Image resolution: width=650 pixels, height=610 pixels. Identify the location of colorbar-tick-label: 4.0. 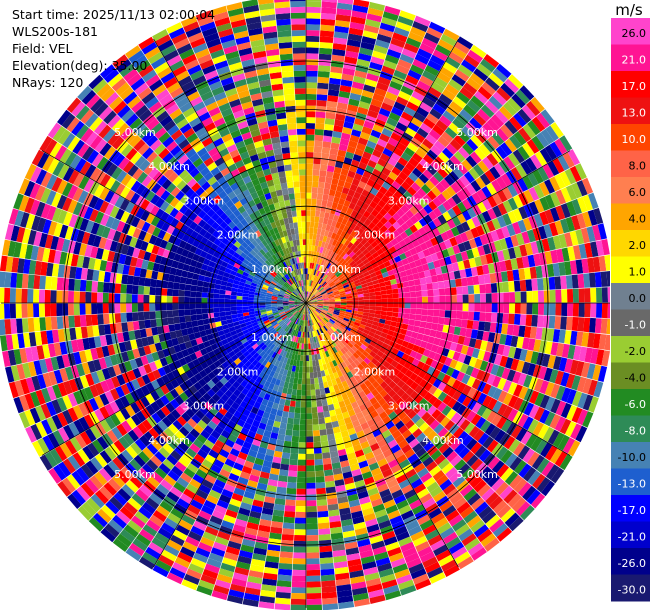
(638, 218).